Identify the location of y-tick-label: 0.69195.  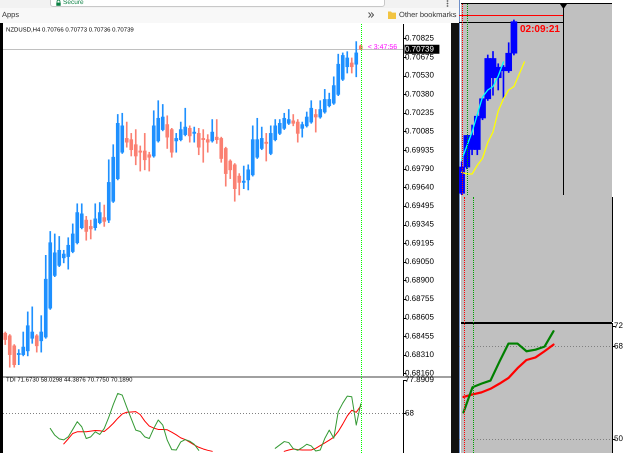
(419, 243).